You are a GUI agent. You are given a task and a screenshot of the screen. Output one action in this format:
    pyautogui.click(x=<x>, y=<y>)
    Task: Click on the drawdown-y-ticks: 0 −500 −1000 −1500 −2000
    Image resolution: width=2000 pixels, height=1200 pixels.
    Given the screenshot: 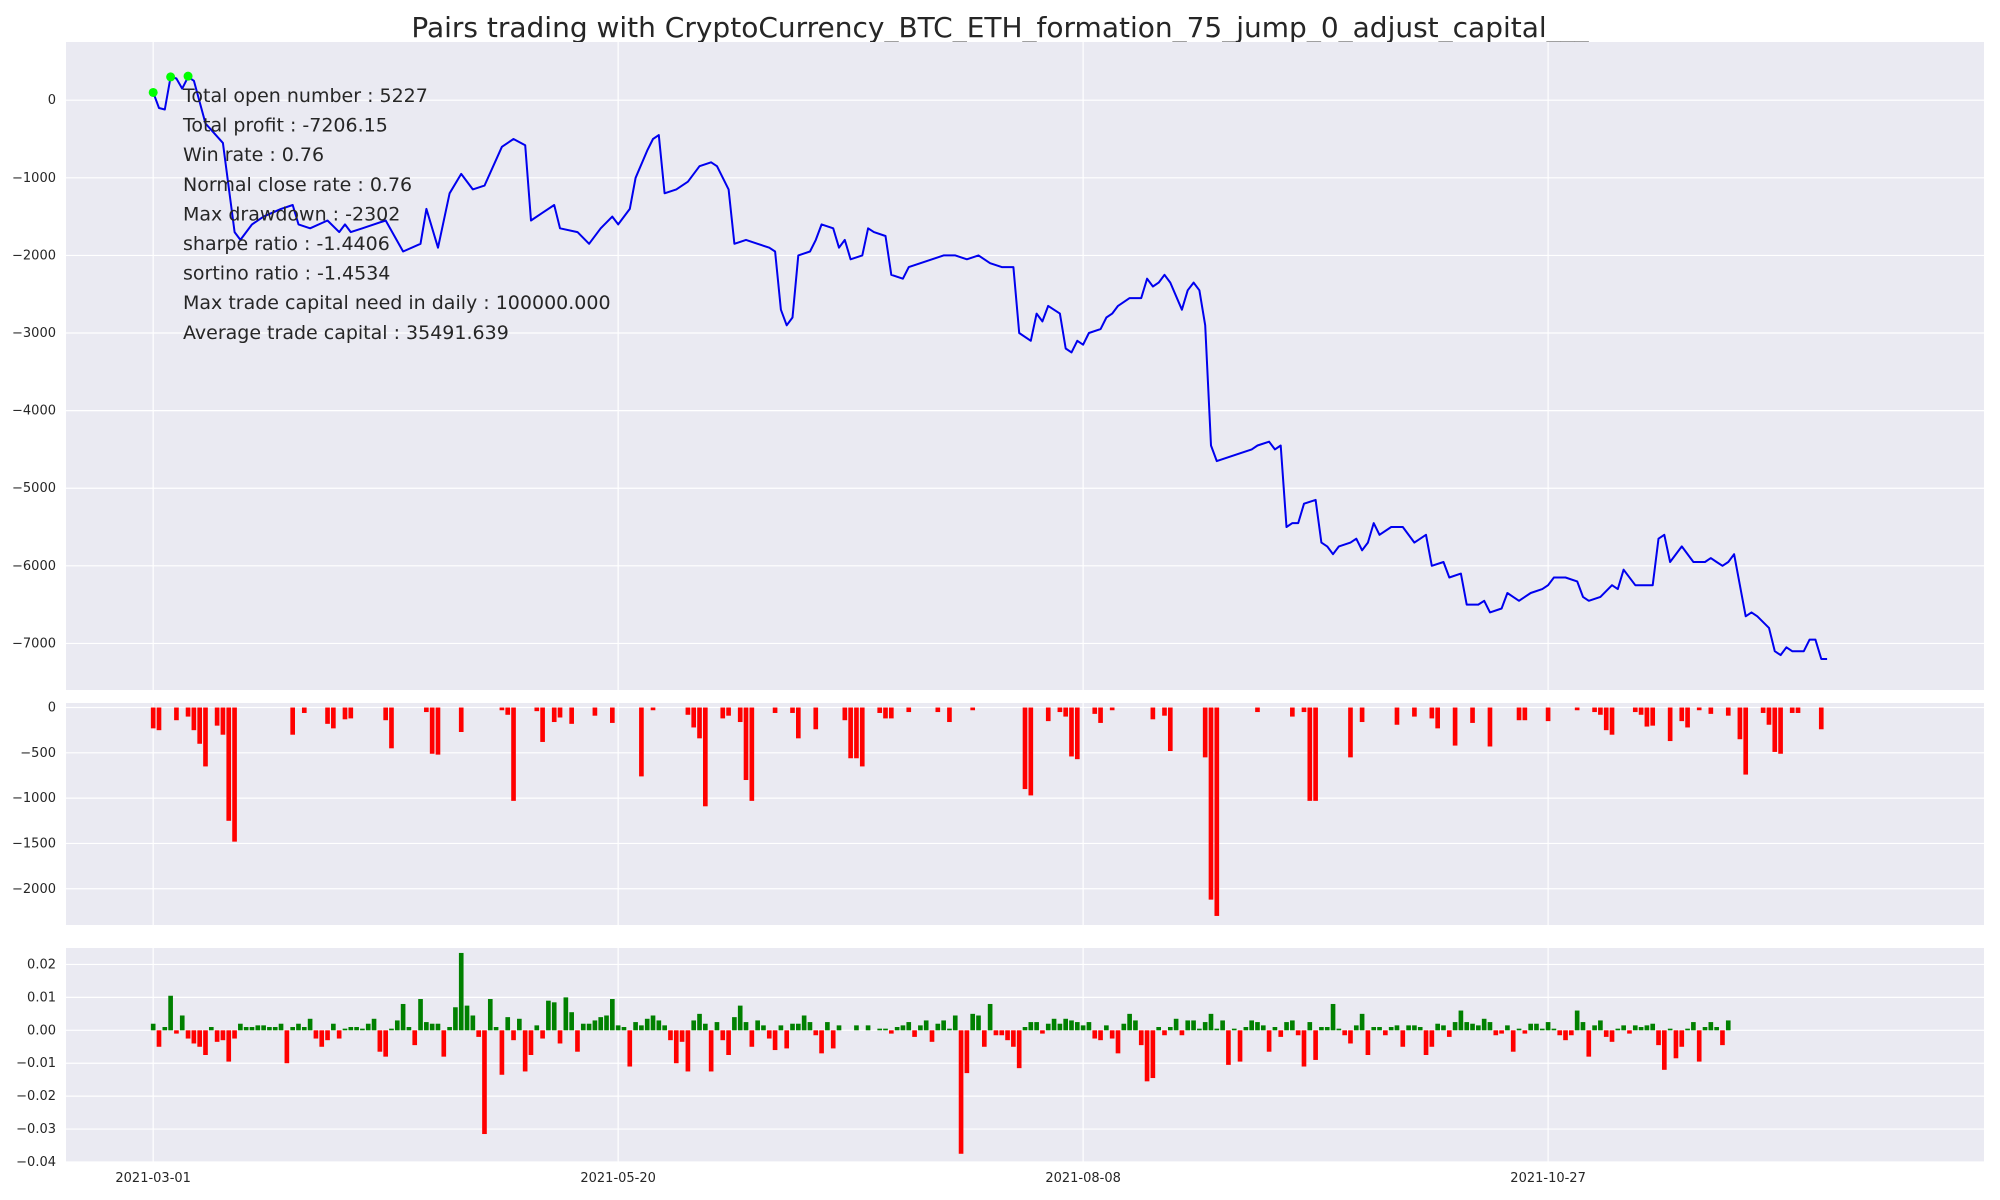 What is the action you would take?
    pyautogui.click(x=34, y=799)
    